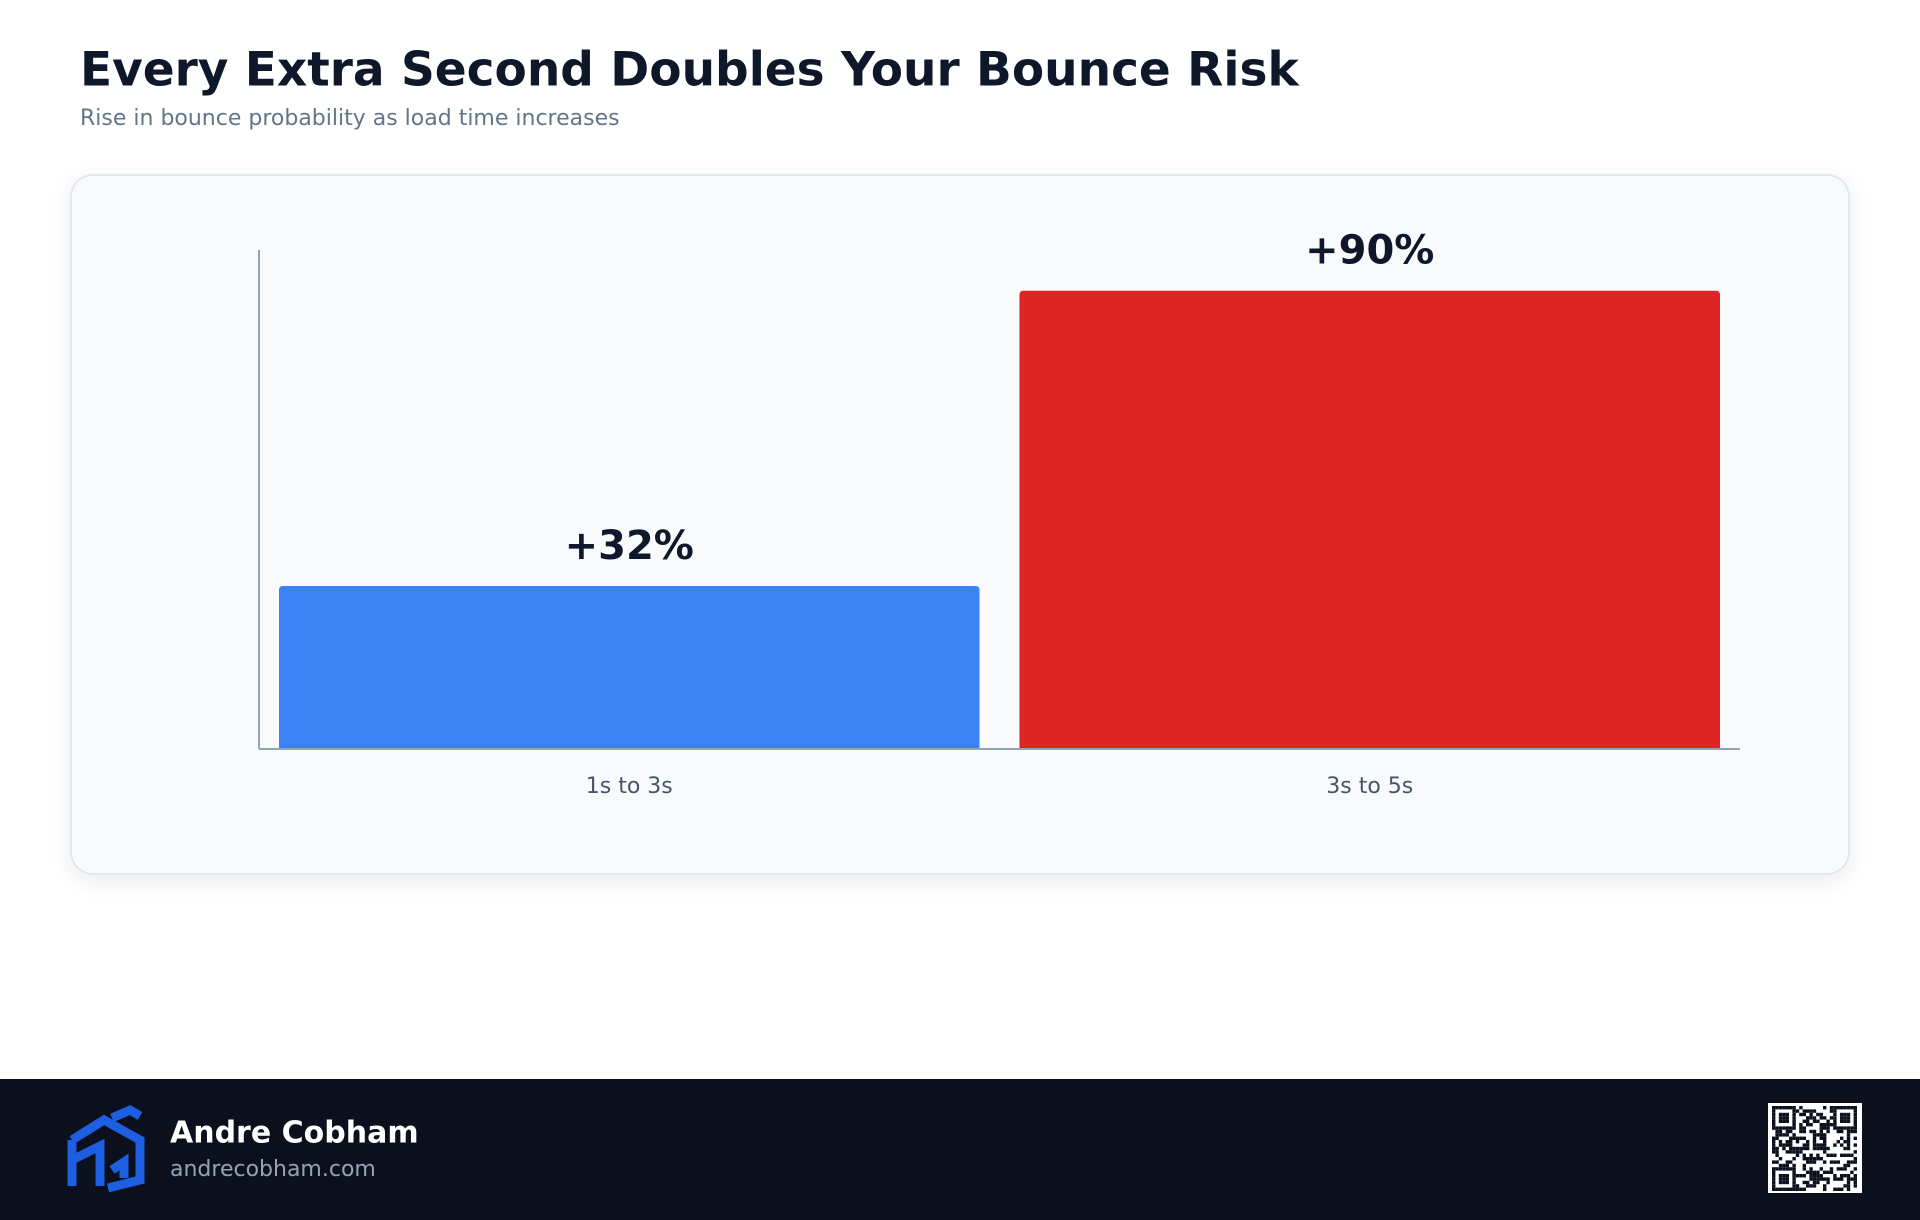  What do you see at coordinates (1814, 1148) in the screenshot?
I see `qr-code` at bounding box center [1814, 1148].